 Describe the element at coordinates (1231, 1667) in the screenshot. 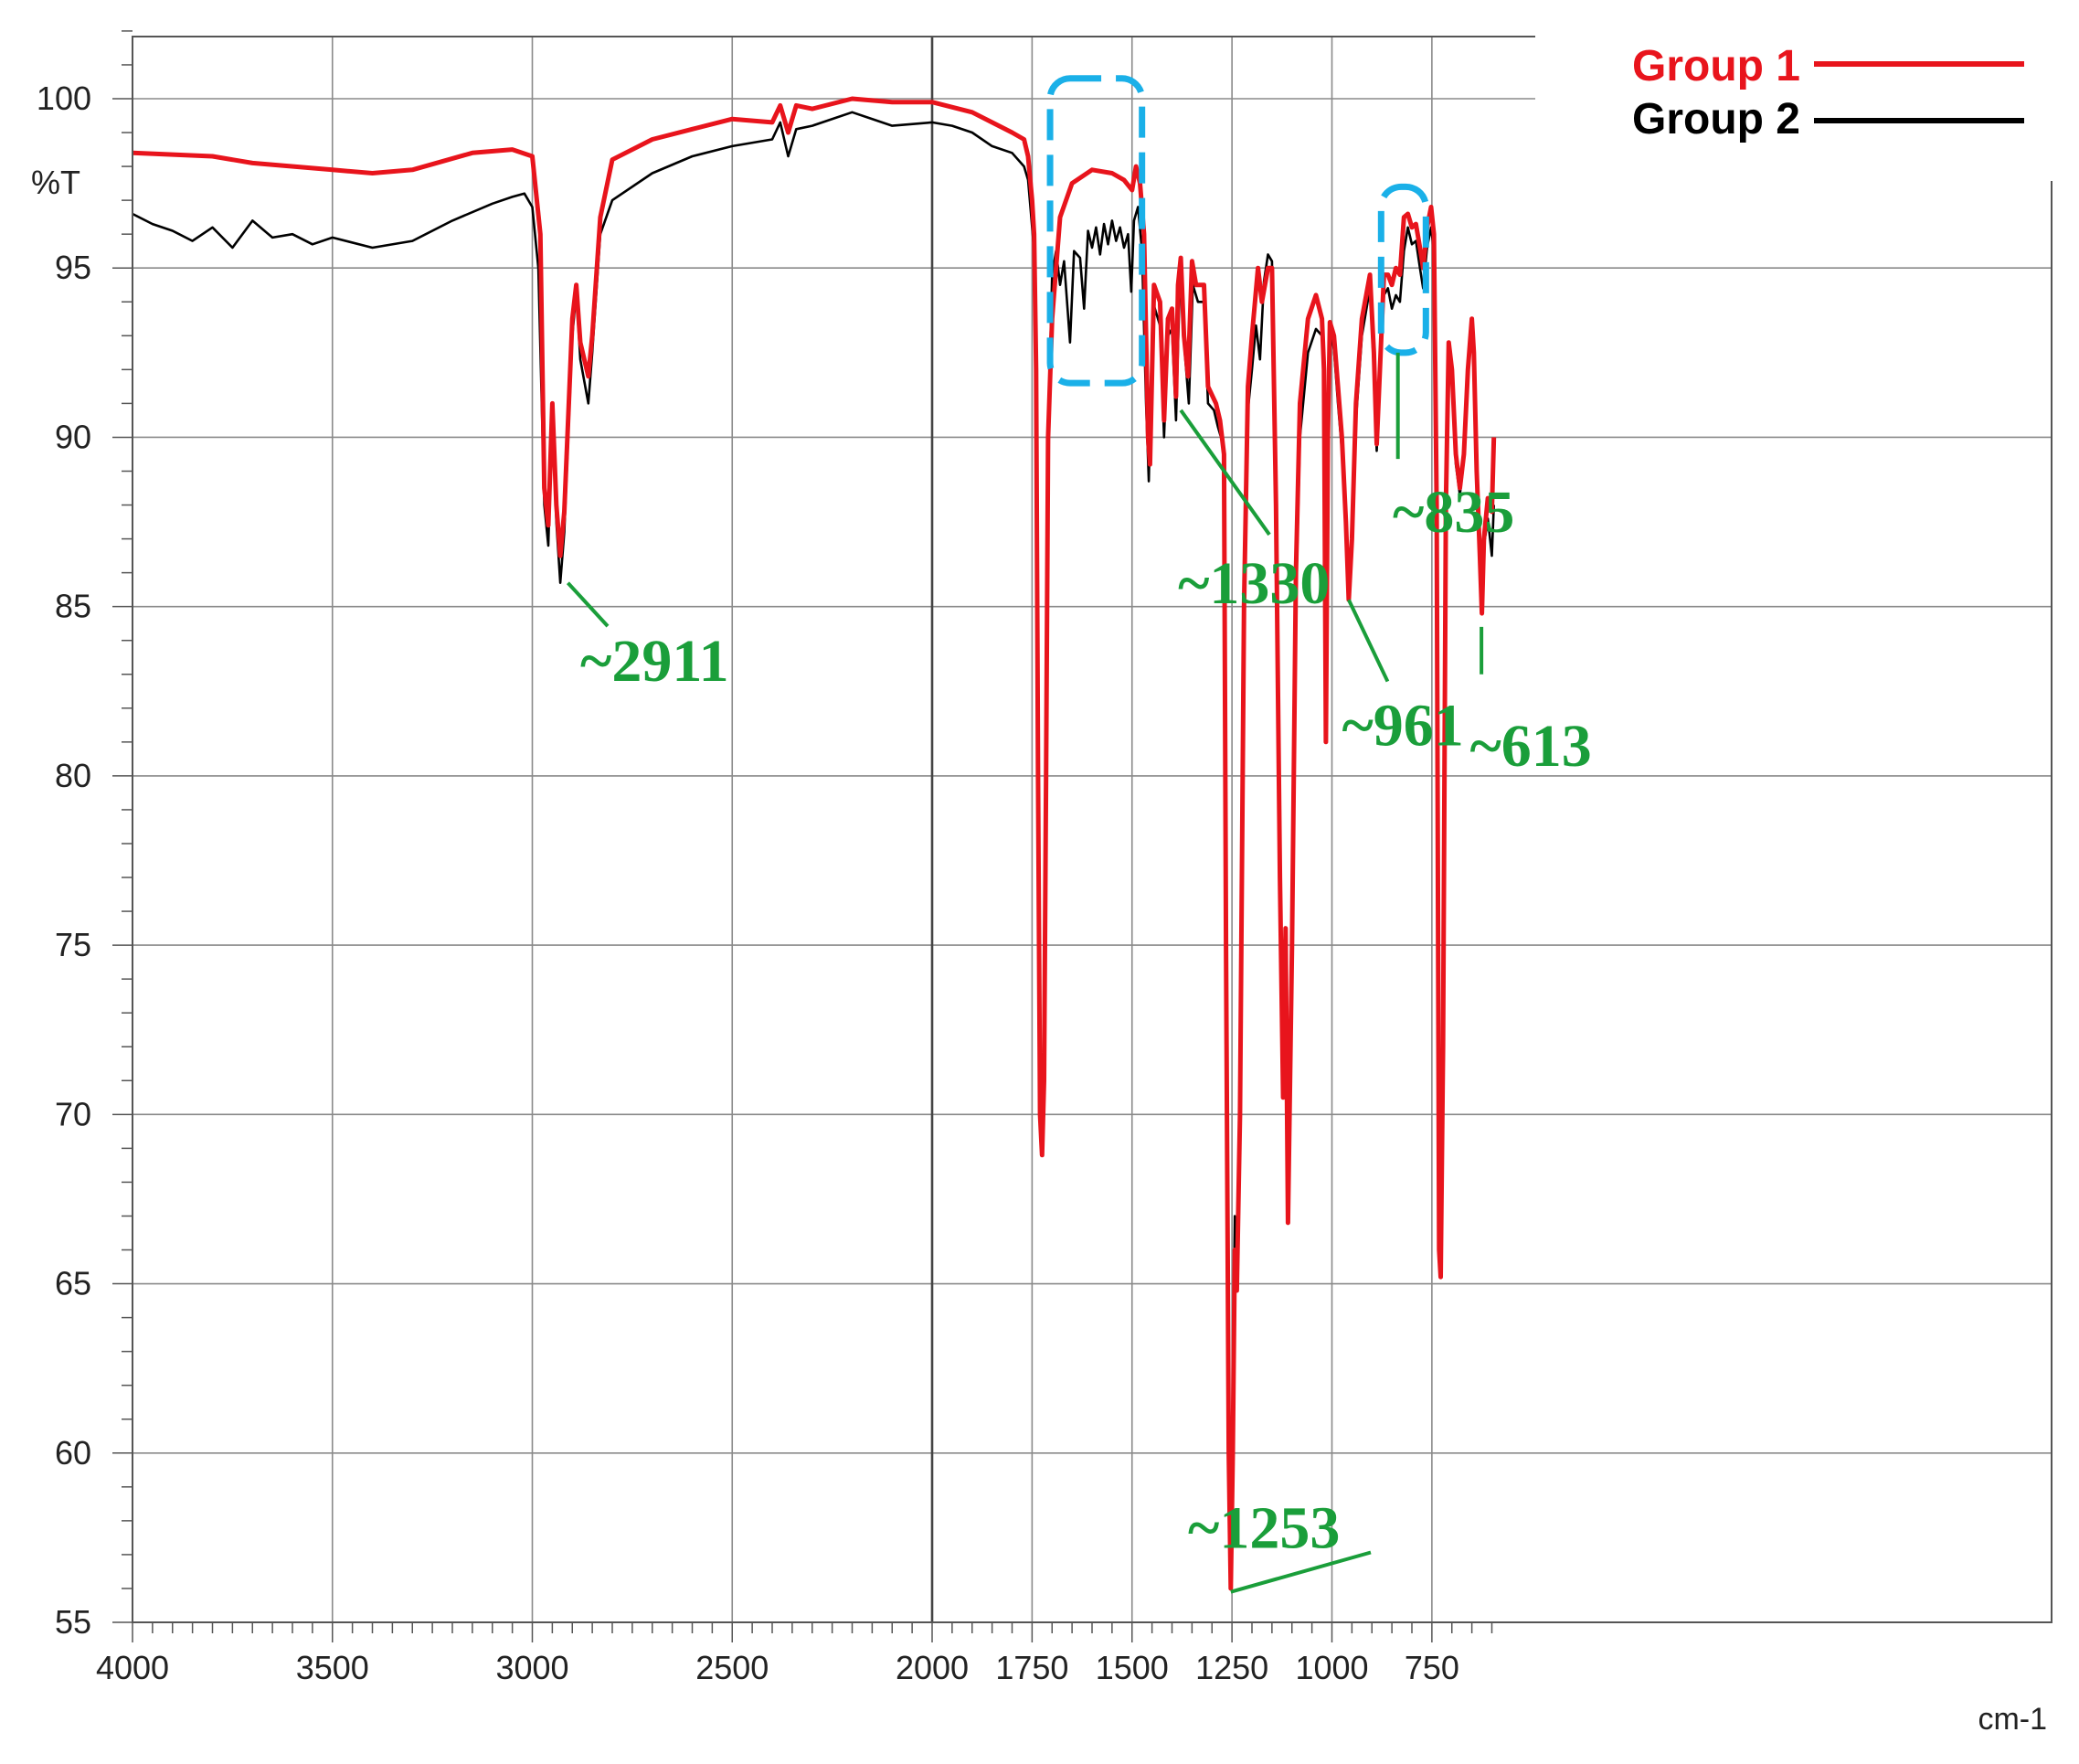

I see `x-tick-label: 1250` at that location.